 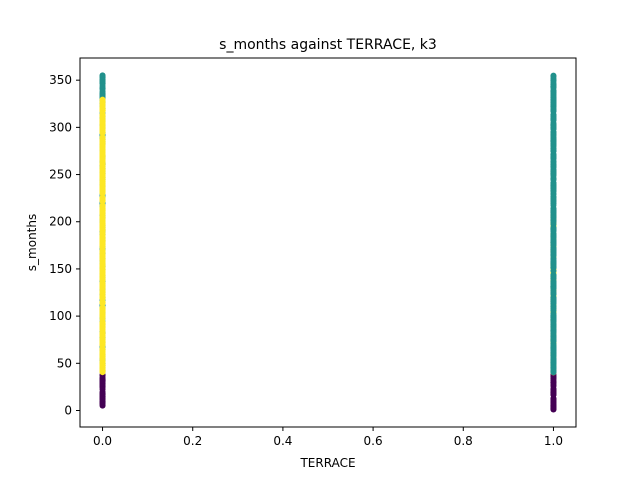 I want to click on y-tick-label: 200, so click(x=60, y=222).